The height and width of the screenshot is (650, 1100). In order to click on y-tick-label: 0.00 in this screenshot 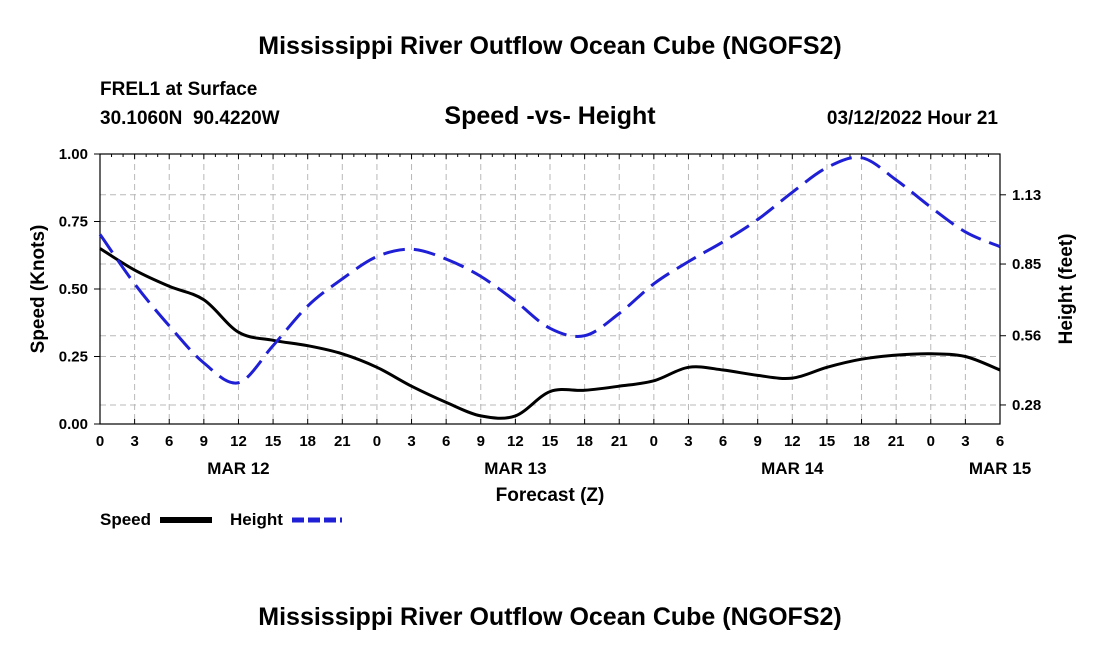, I will do `click(73, 424)`.